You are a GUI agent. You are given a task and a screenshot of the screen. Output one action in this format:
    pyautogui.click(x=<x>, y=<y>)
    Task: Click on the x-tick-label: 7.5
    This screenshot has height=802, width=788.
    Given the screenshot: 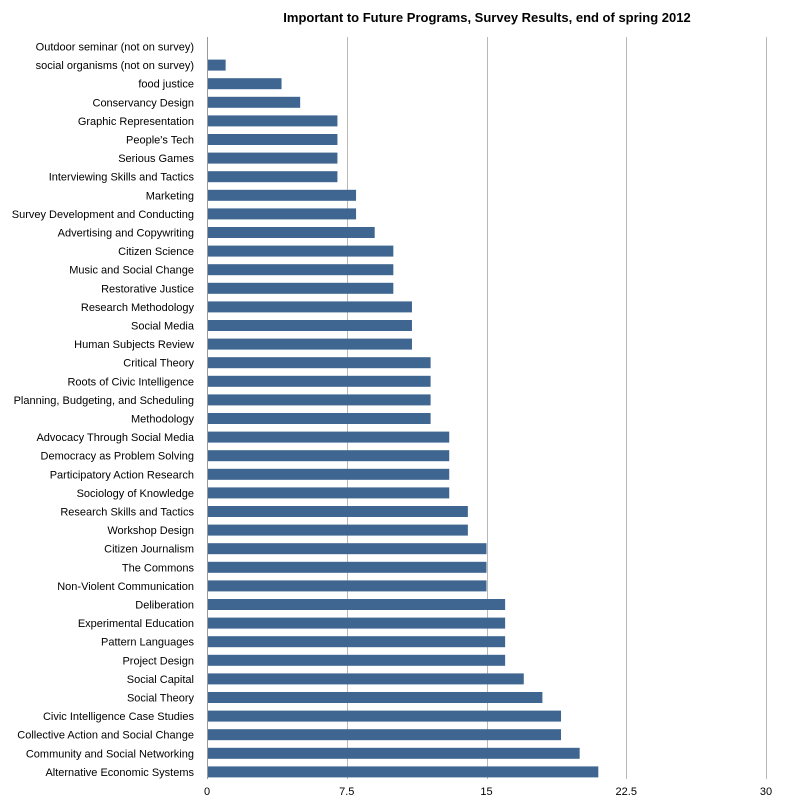 What is the action you would take?
    pyautogui.click(x=346, y=792)
    